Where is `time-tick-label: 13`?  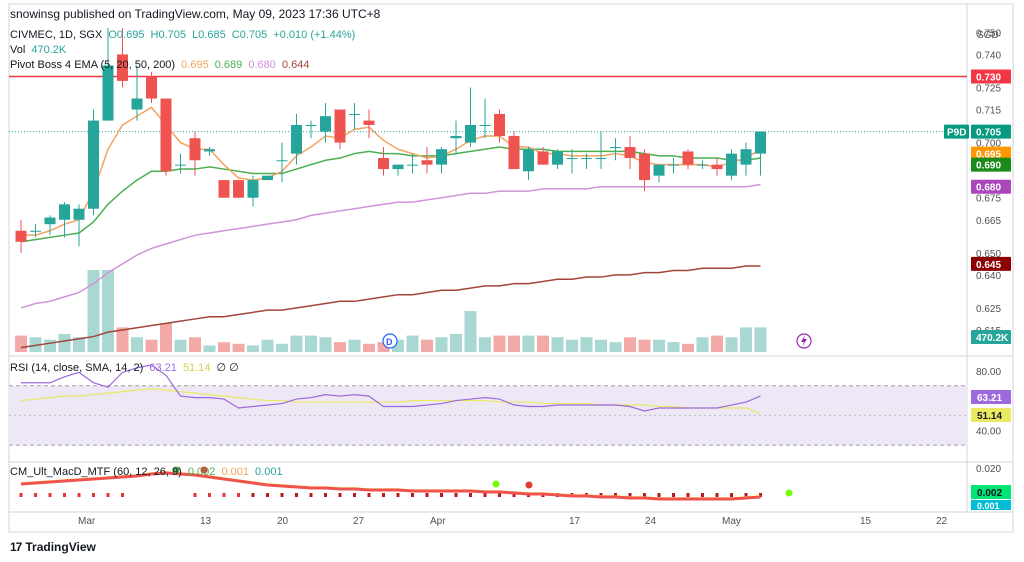
time-tick-label: 13 is located at coordinates (206, 521).